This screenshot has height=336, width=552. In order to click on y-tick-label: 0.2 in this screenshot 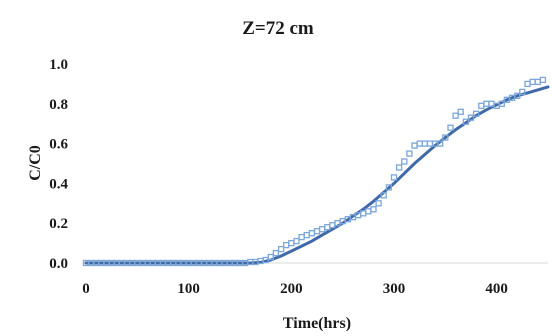, I will do `click(58, 224)`.